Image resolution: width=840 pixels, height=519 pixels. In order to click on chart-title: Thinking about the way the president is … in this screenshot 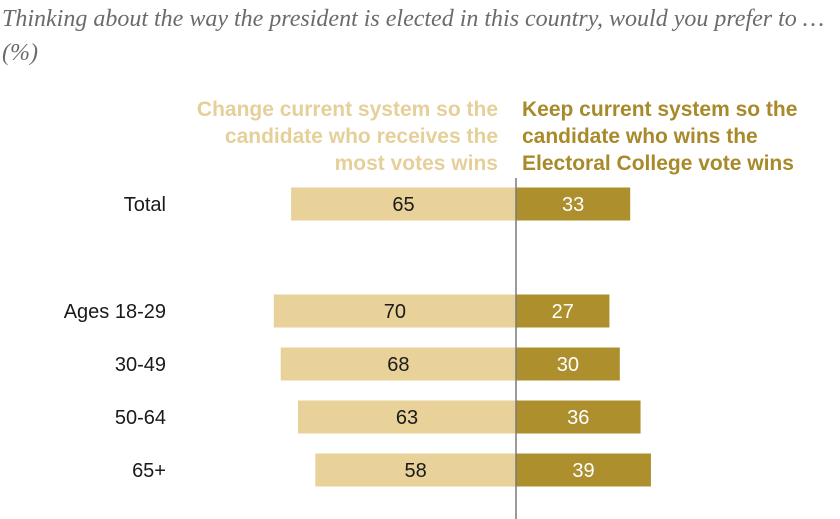, I will do `click(413, 36)`.